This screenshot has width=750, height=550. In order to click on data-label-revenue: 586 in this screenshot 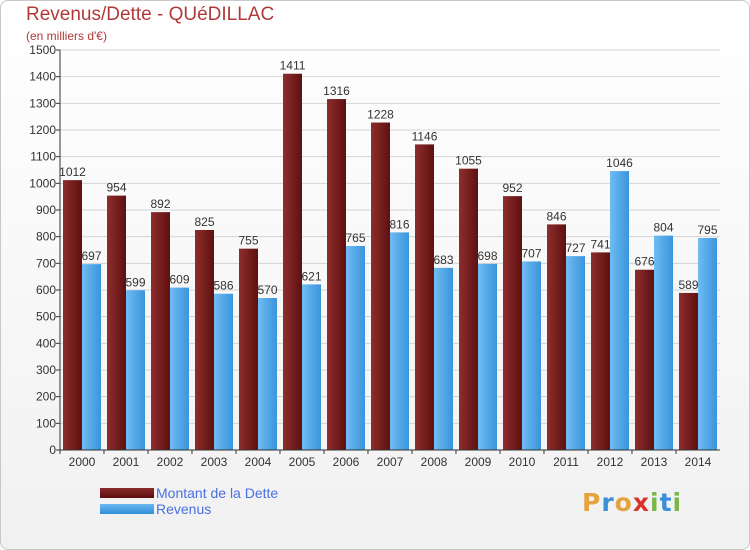, I will do `click(223, 286)`.